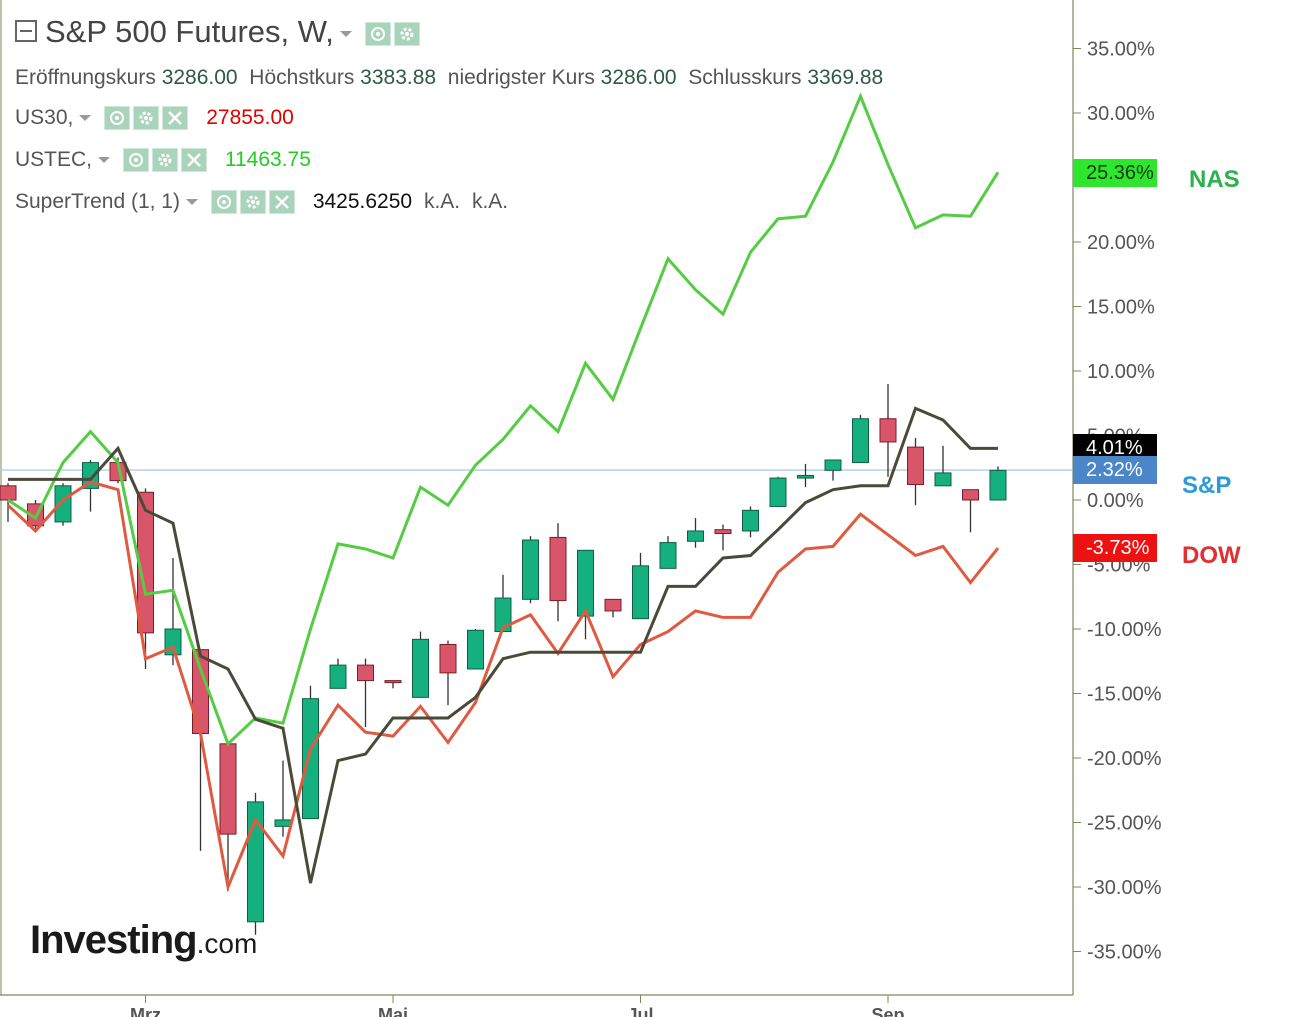 Image resolution: width=1301 pixels, height=1017 pixels. I want to click on indicator-row-us30: US30, 27855.00, so click(154, 118).